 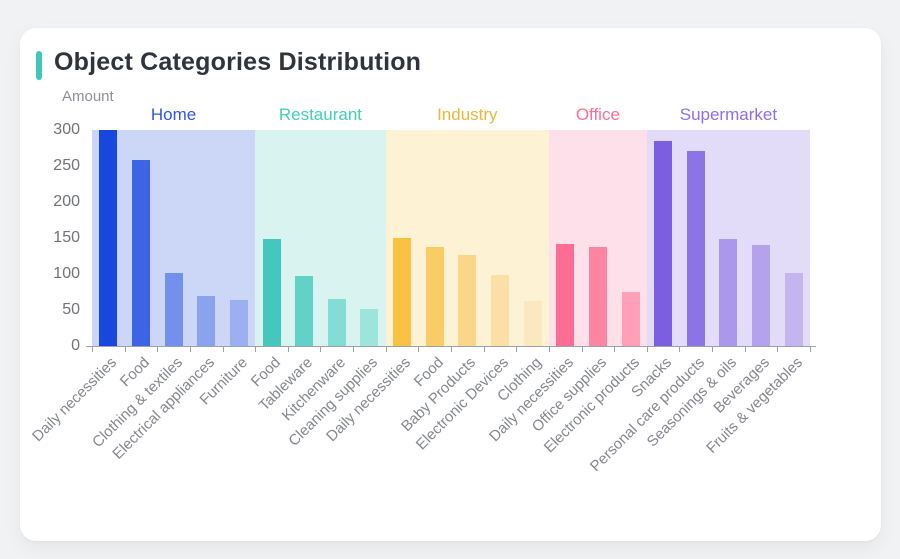 I want to click on group-label: Supermarket, so click(x=728, y=114).